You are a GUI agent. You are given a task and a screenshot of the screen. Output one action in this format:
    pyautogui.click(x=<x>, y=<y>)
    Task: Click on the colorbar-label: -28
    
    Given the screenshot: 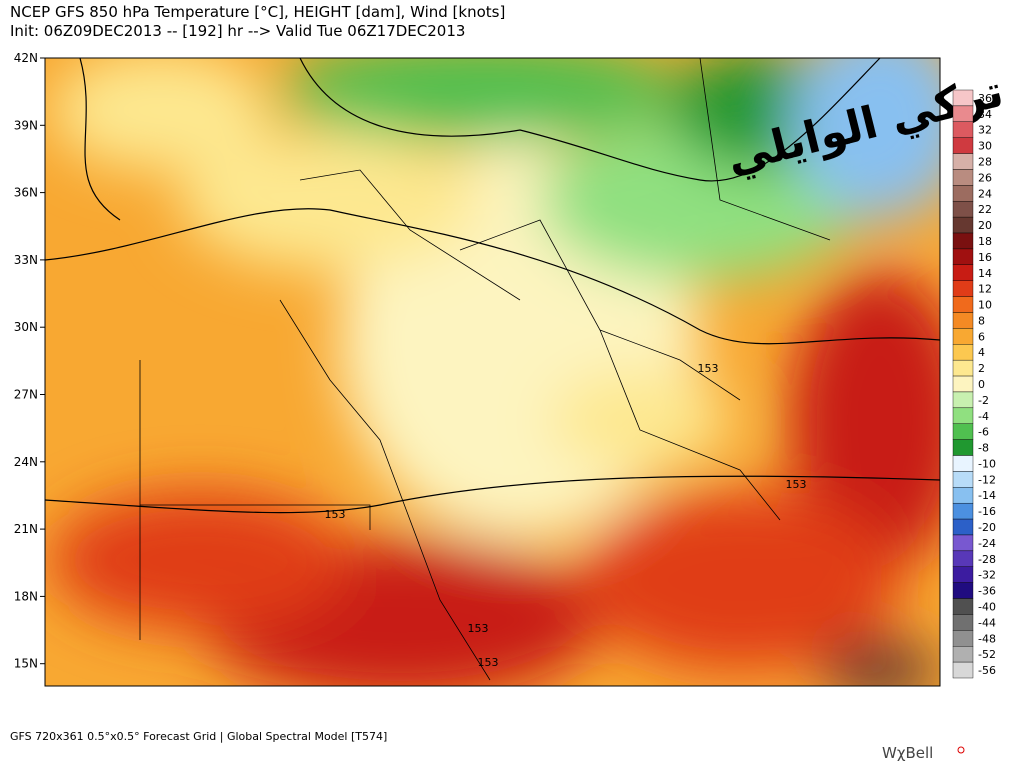 What is the action you would take?
    pyautogui.click(x=987, y=559)
    